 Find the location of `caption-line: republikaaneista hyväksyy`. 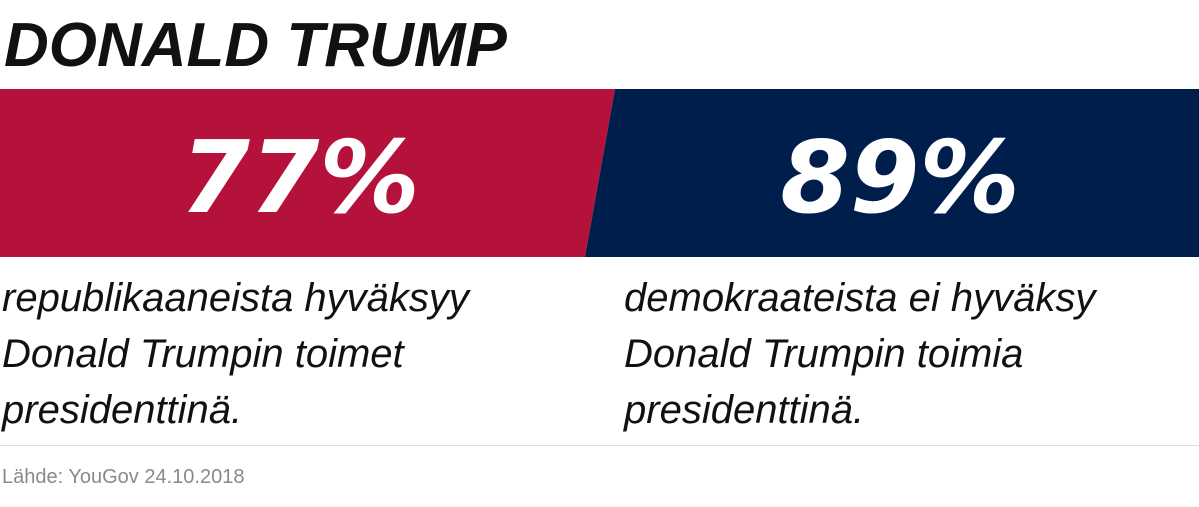

caption-line: republikaaneista hyväksyy is located at coordinates (235, 298).